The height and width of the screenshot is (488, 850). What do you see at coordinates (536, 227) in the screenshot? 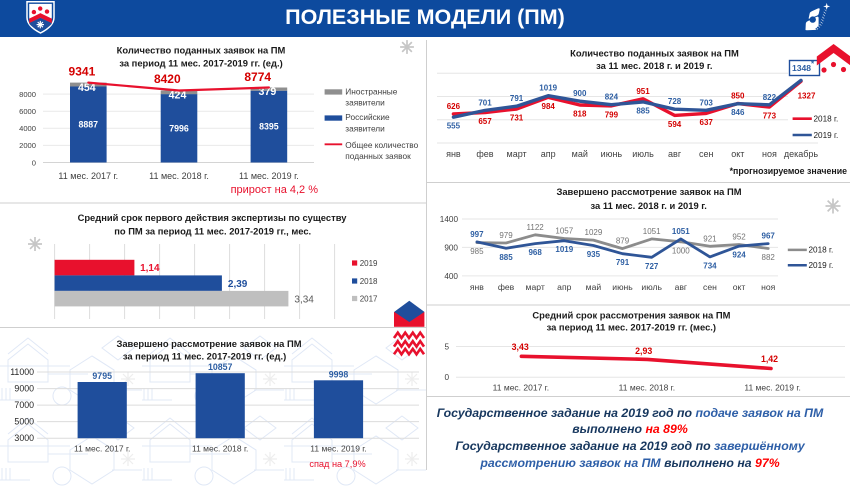
I see `svg-text: 1122` at bounding box center [536, 227].